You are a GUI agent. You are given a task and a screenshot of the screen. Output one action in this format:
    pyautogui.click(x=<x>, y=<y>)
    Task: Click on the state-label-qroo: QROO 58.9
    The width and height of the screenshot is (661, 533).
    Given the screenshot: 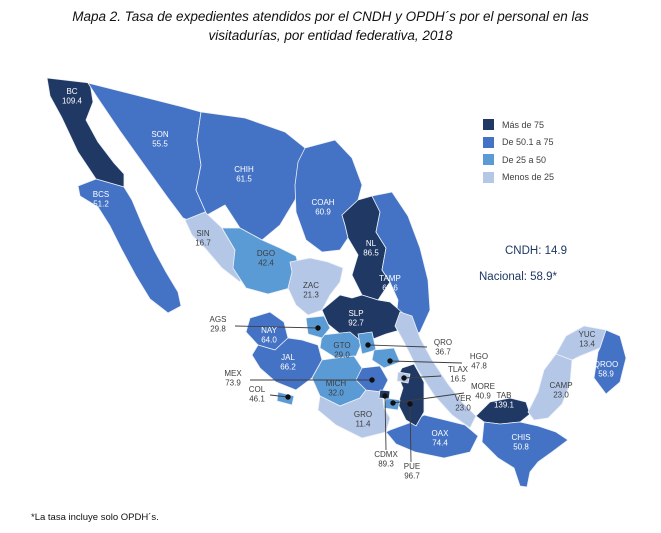 What is the action you would take?
    pyautogui.click(x=606, y=369)
    